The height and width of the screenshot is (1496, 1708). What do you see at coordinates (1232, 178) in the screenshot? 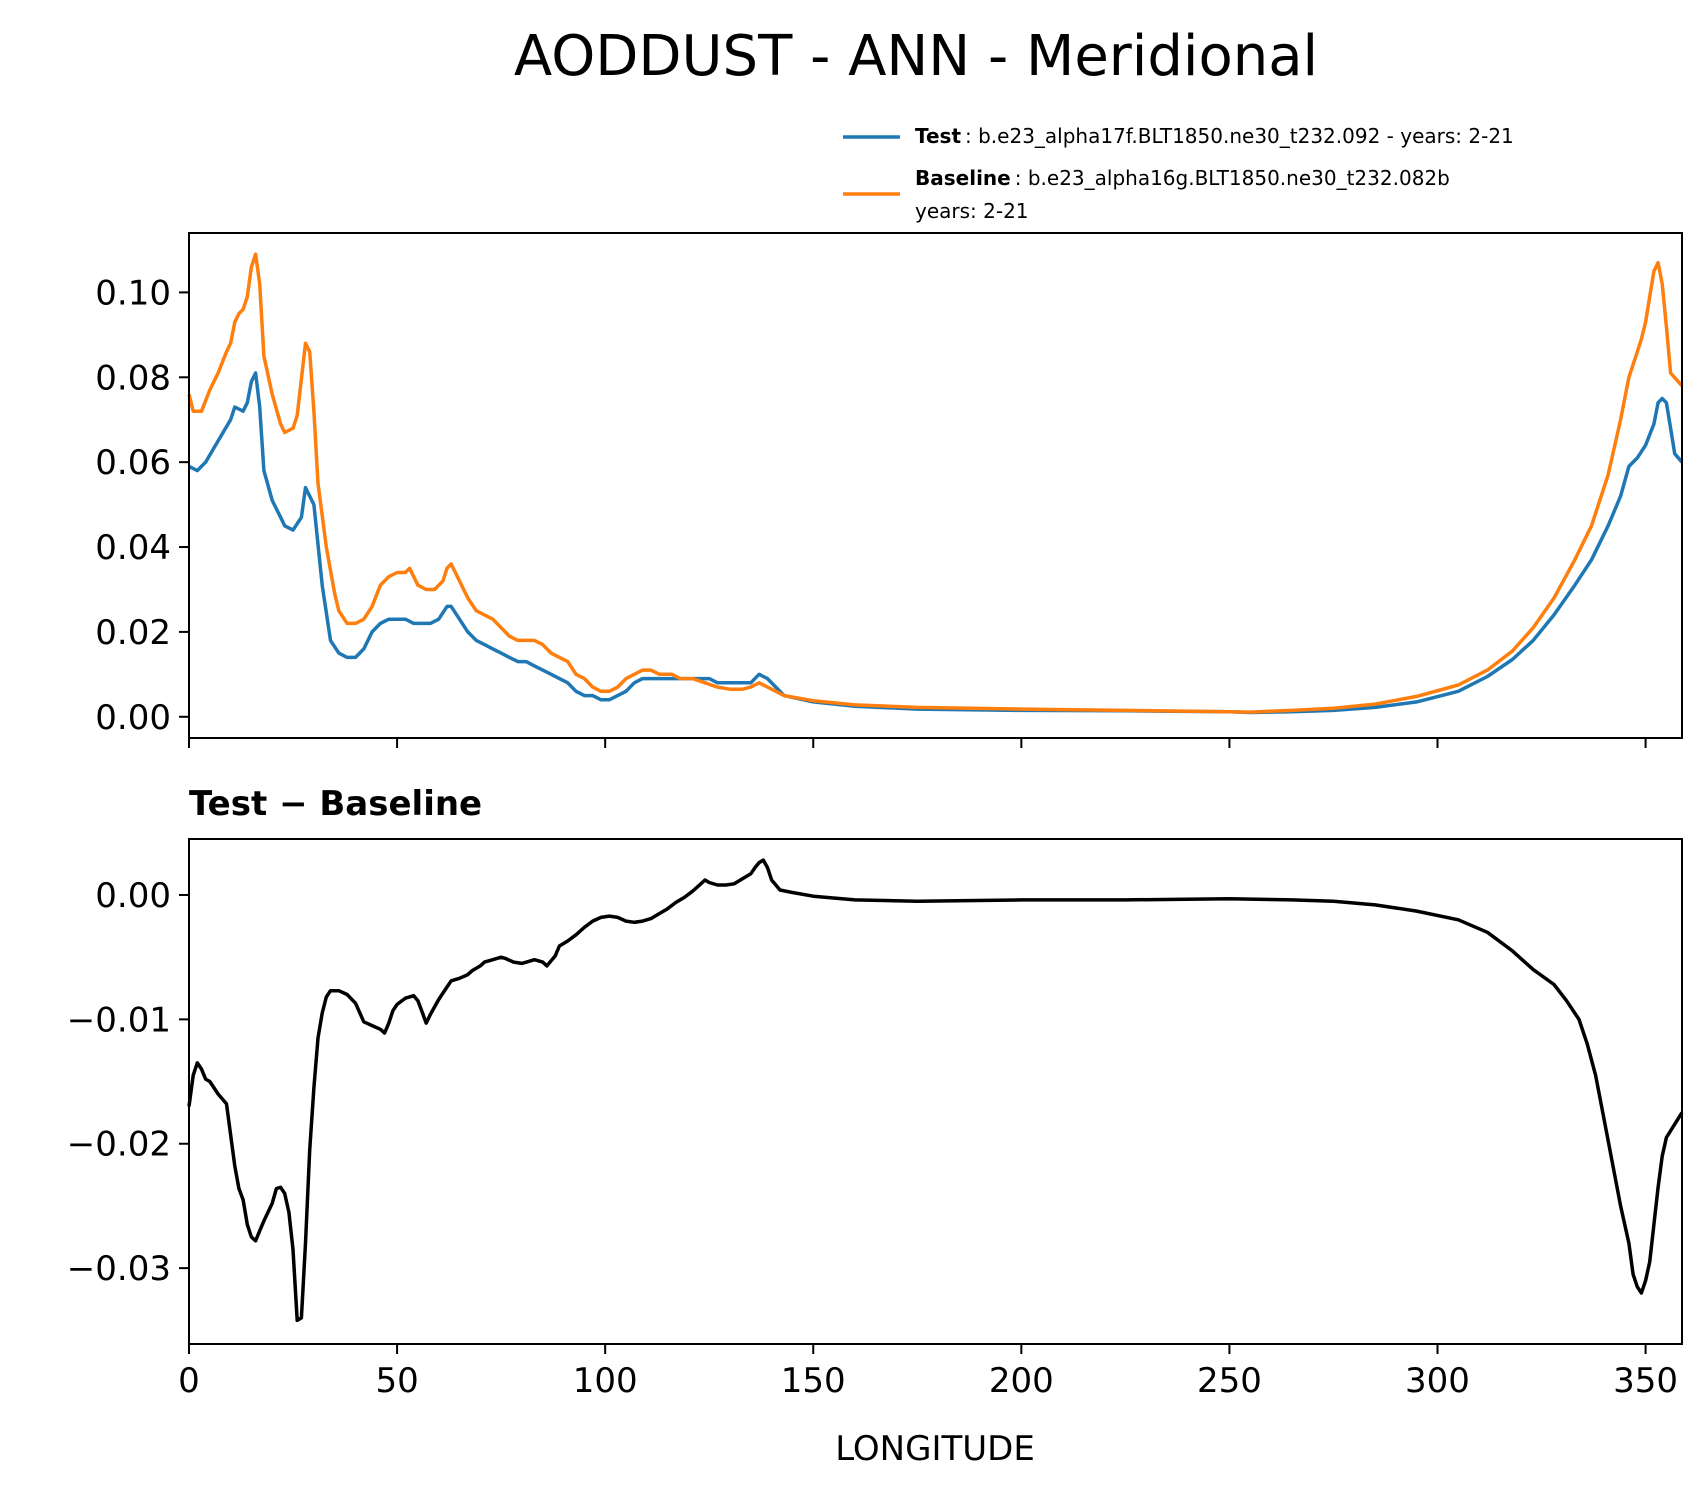
I see `legend-baseline-text: : b.e23_alpha16g.BLT1850.ne30_t232.082b` at bounding box center [1232, 178].